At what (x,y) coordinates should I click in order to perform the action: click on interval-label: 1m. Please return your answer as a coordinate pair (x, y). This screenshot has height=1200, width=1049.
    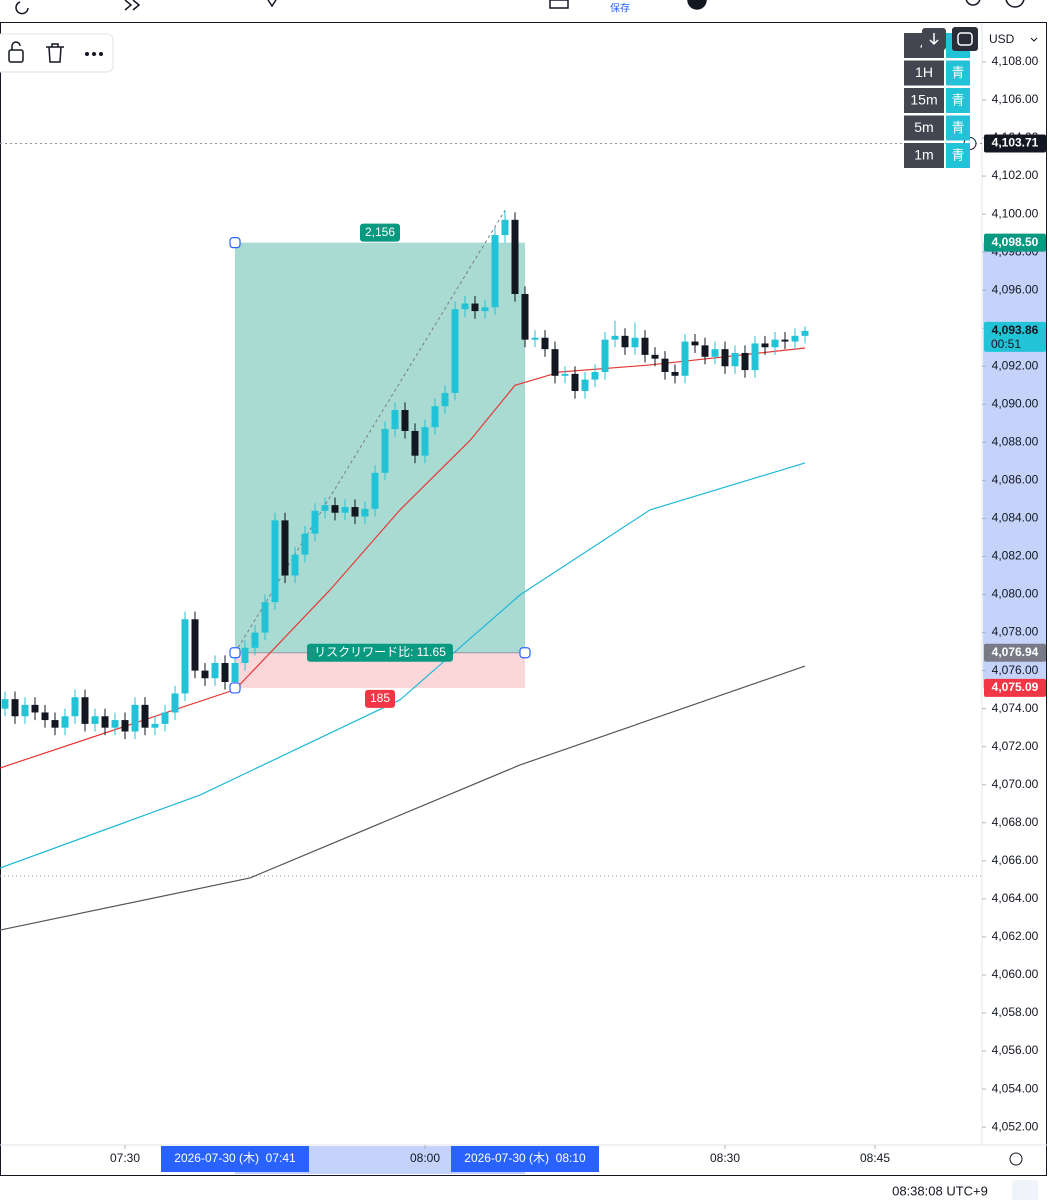
    Looking at the image, I should click on (923, 155).